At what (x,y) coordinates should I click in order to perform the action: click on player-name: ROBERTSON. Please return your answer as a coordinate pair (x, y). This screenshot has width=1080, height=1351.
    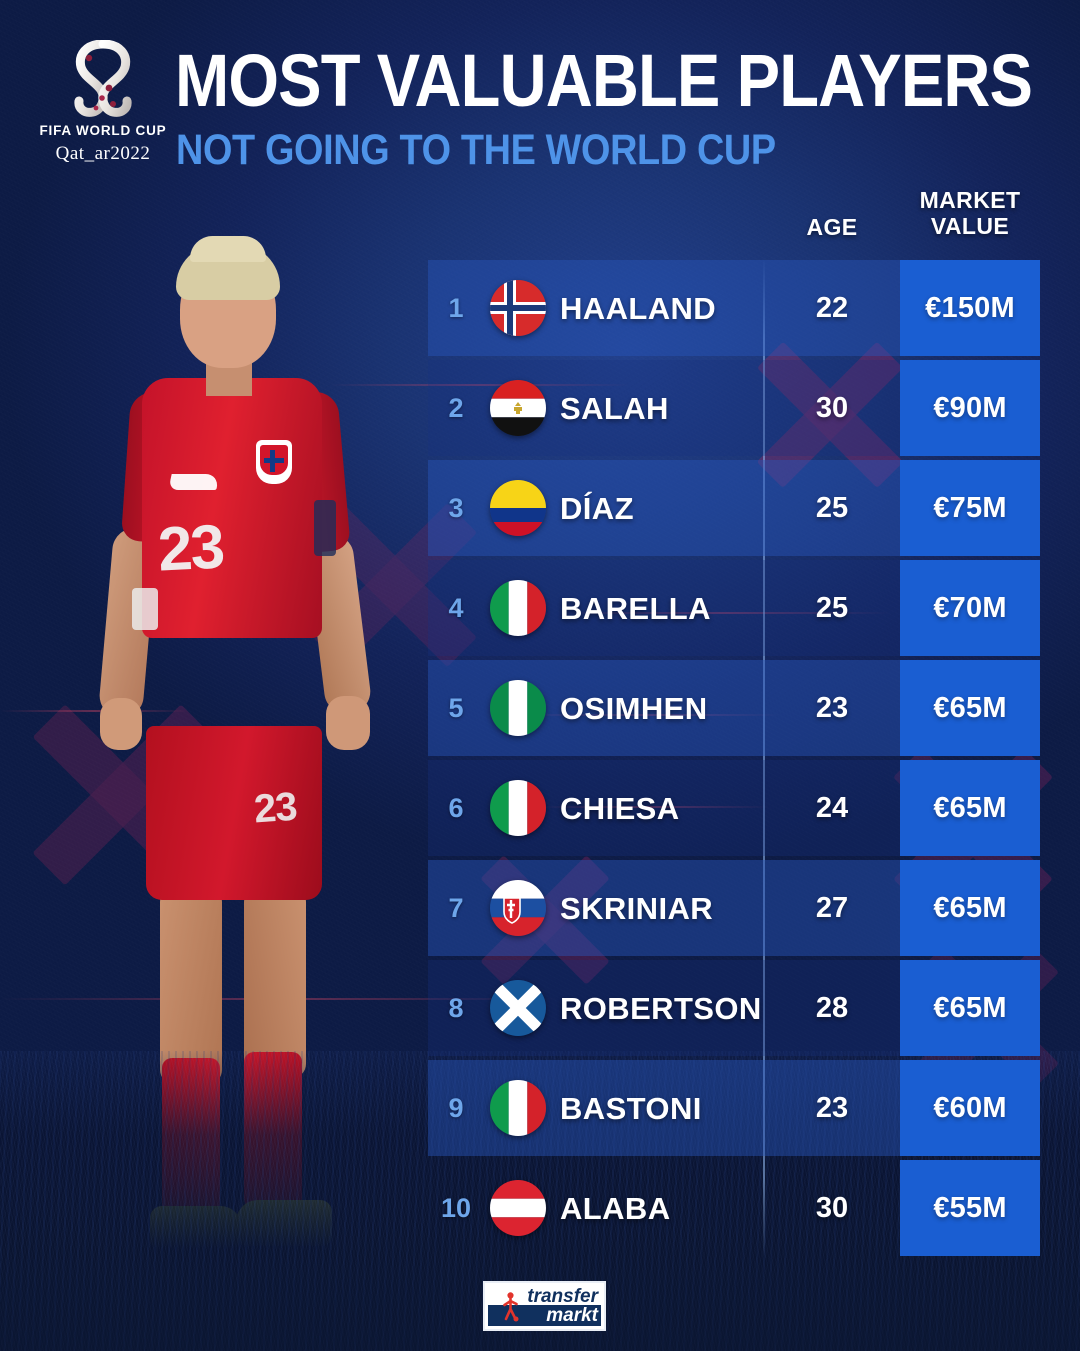
    Looking at the image, I should click on (661, 1008).